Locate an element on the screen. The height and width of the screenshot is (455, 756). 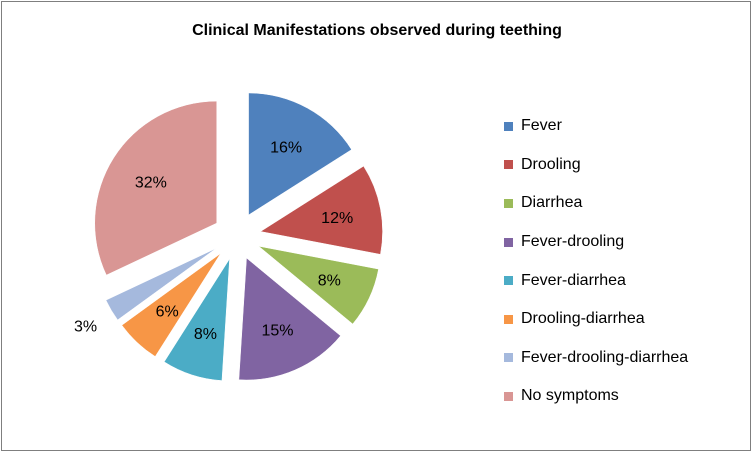
pie-slice-fever-drooling-diarrhea is located at coordinates (161, 284).